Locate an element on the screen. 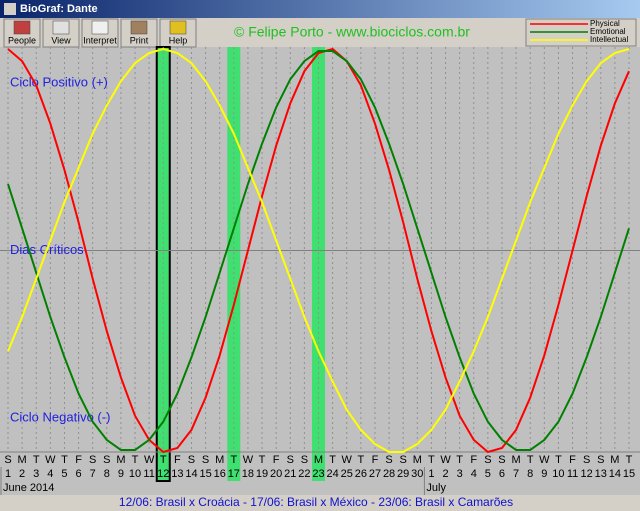 The height and width of the screenshot is (511, 640). day-label: 26 is located at coordinates (361, 474).